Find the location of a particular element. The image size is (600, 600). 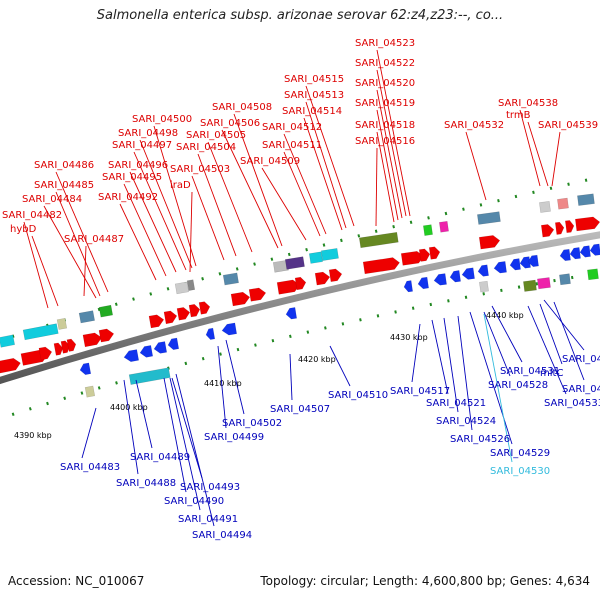

gene-label: hybD is located at coordinates (23, 229).